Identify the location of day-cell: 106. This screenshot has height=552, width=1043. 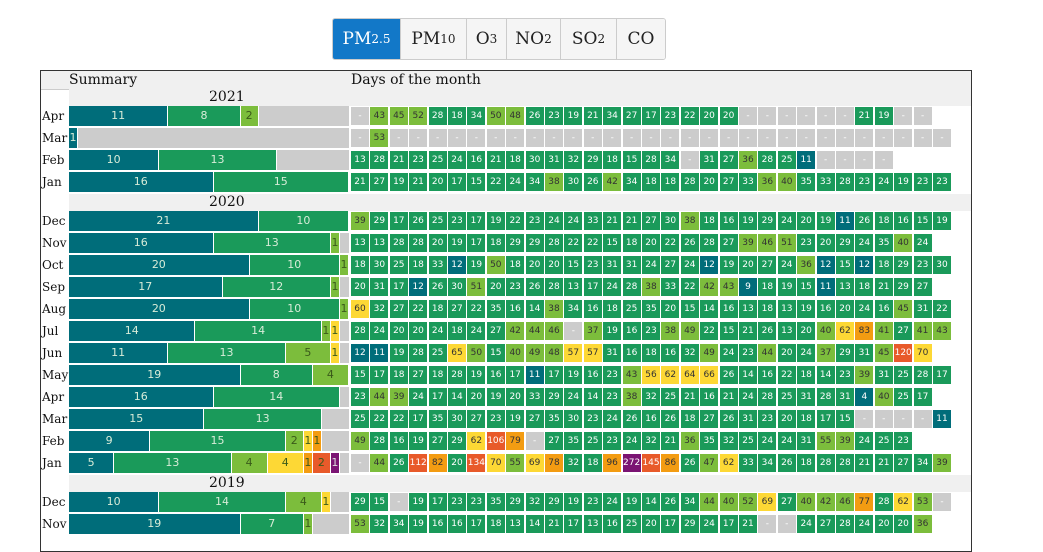
(495, 441).